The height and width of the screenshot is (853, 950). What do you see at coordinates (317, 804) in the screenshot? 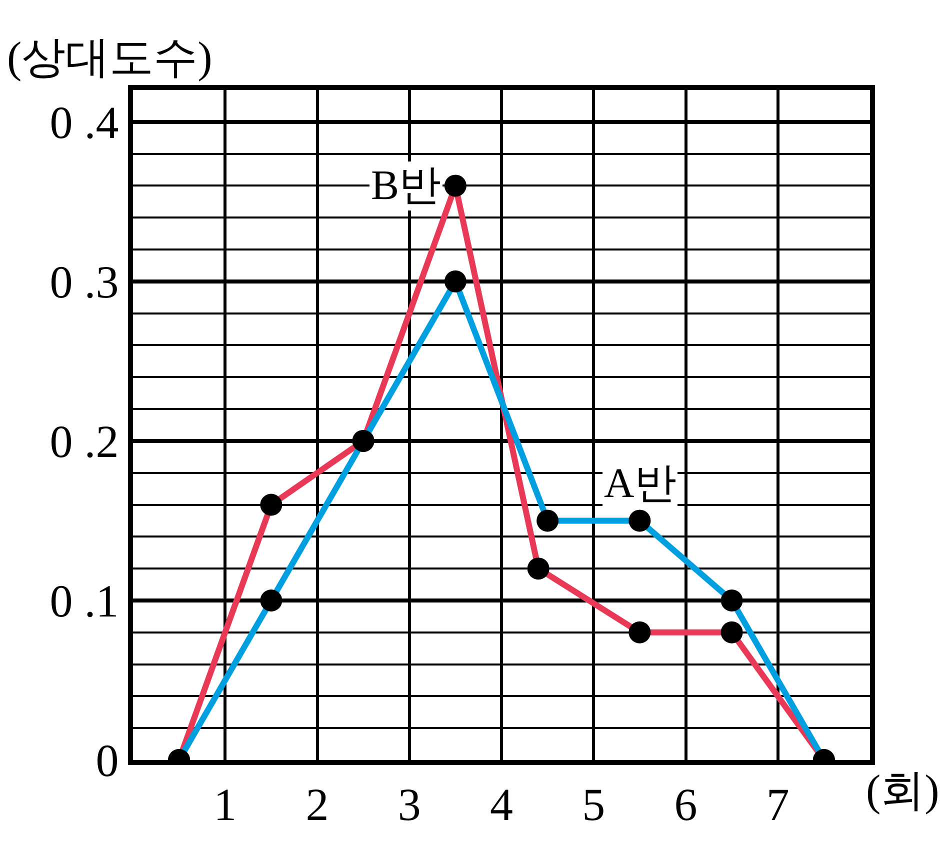
I see `x-tick-label: 2` at bounding box center [317, 804].